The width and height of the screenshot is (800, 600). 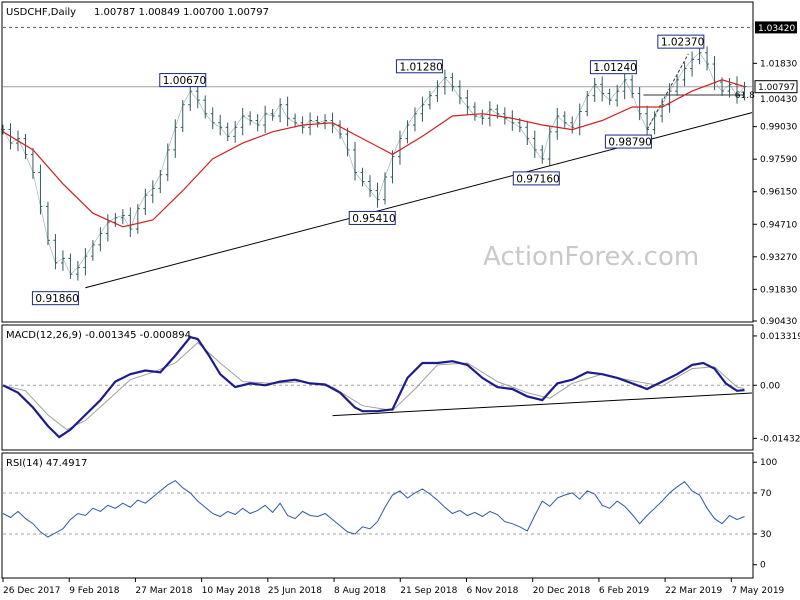 I want to click on x-tick-label: 10 May 2018, so click(x=231, y=591).